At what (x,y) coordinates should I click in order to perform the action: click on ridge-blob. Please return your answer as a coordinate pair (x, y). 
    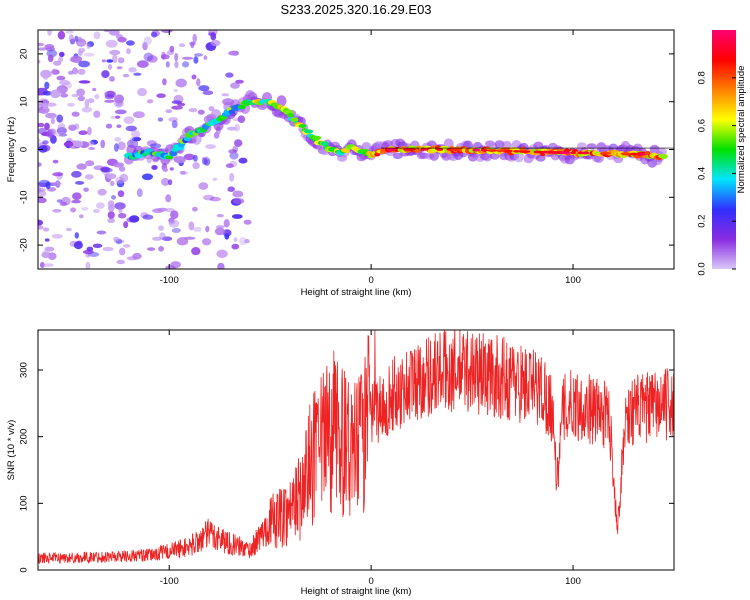
    Looking at the image, I should click on (173, 153).